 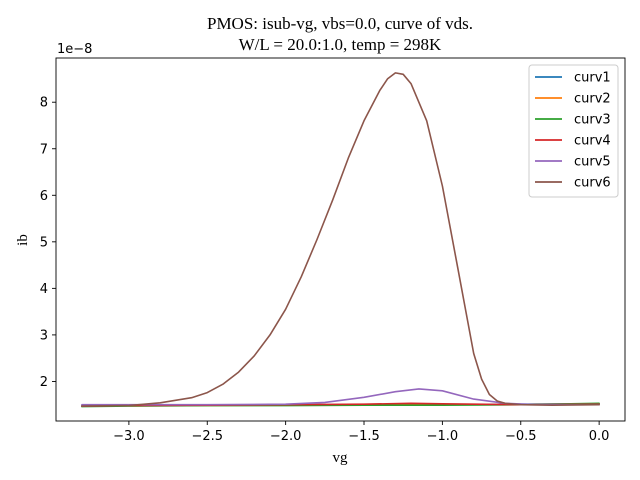 I want to click on y-axis-label: ib, so click(x=23, y=240).